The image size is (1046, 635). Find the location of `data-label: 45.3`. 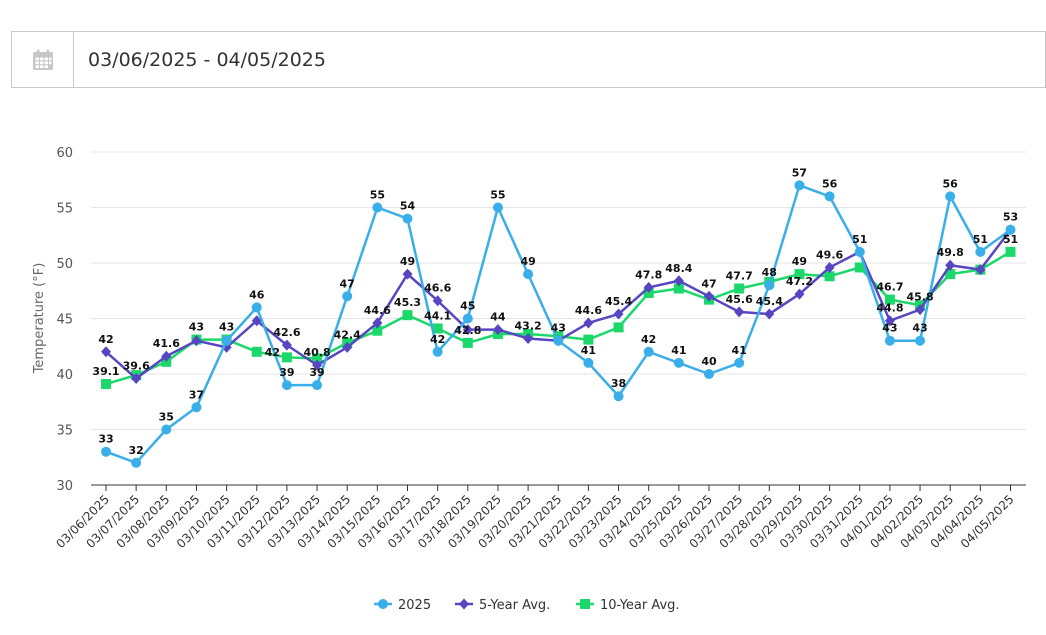

data-label: 45.3 is located at coordinates (407, 302).